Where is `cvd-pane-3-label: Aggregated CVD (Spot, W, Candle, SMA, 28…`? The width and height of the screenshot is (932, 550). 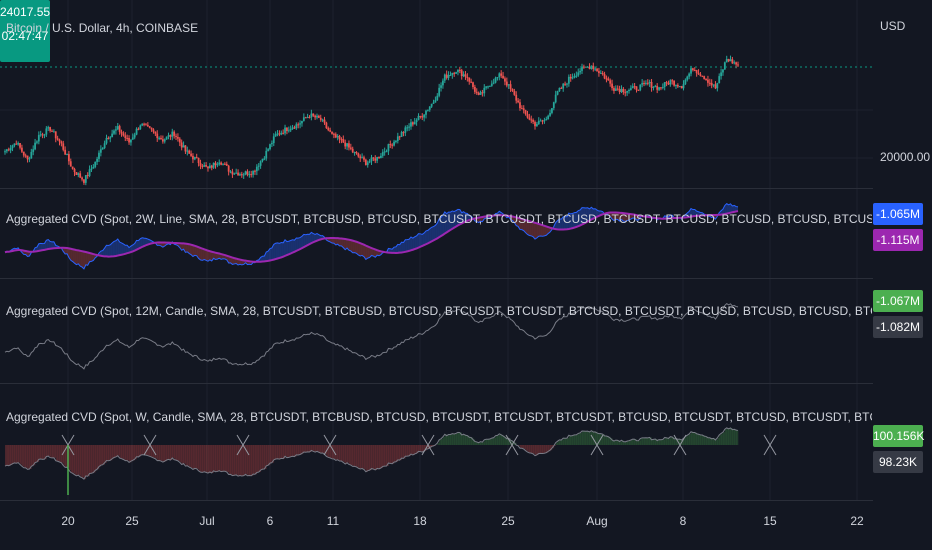
cvd-pane-3-label: Aggregated CVD (Spot, W, Candle, SMA, 28… is located at coordinates (439, 417).